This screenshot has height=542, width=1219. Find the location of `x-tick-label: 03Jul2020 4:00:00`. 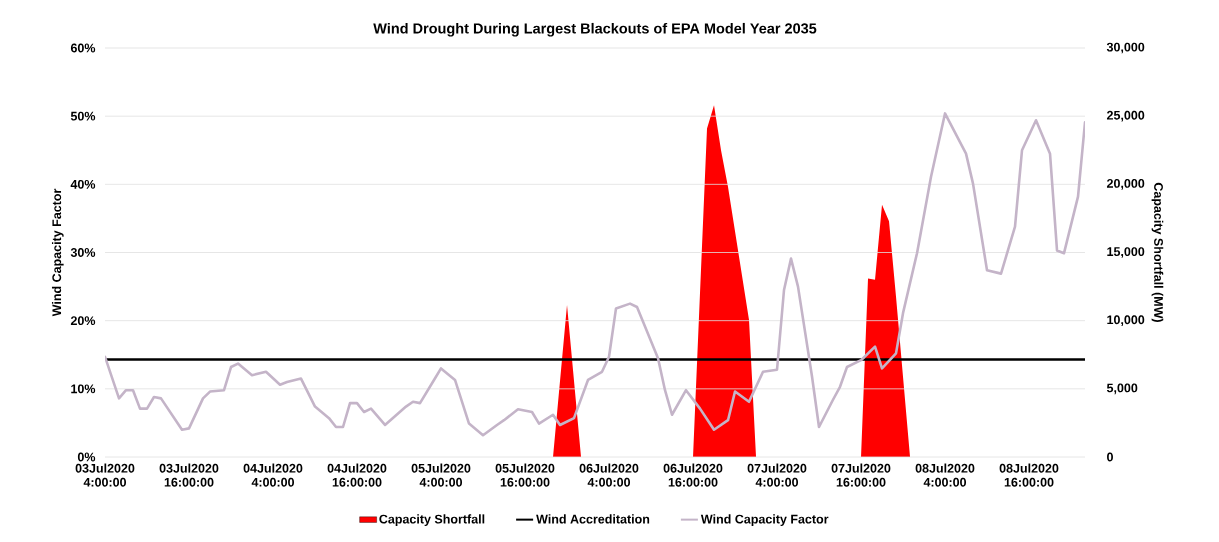

x-tick-label: 03Jul2020 4:00:00 is located at coordinates (105, 475).